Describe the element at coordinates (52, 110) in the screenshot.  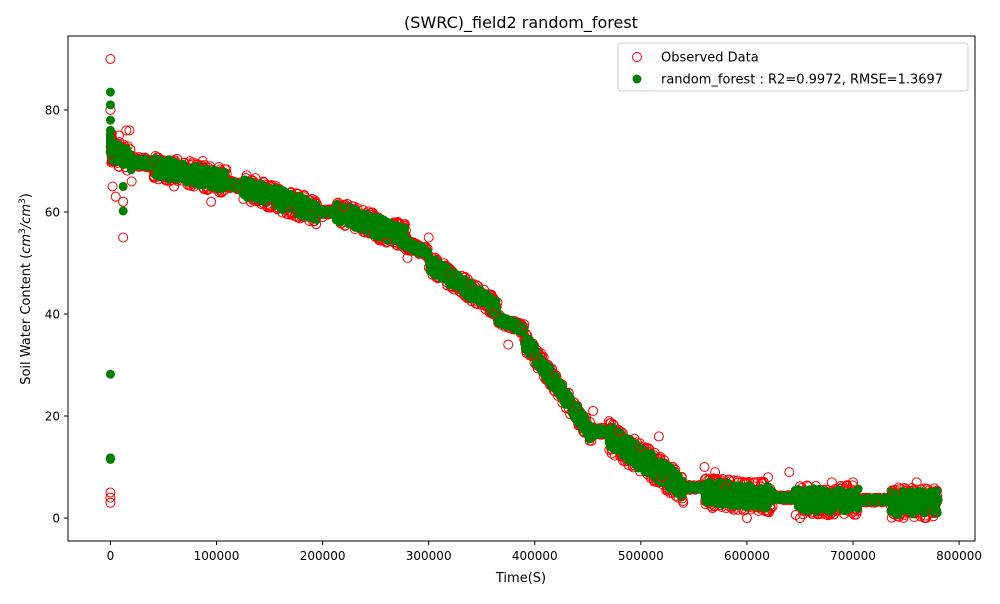
I see `y-tick-label: 80` at that location.